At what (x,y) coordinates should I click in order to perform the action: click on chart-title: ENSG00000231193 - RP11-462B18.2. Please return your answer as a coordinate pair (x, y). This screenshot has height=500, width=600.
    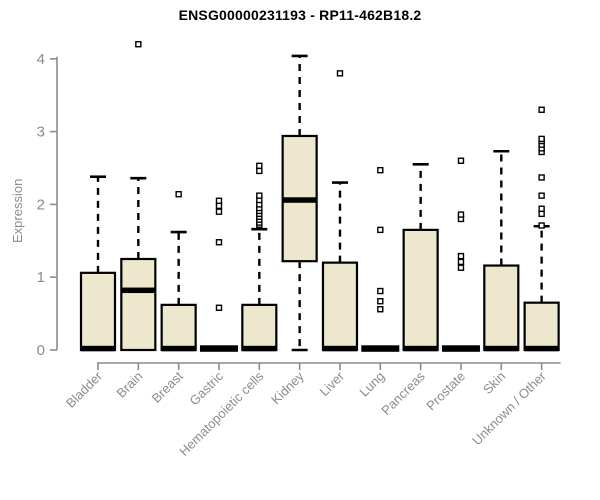
    Looking at the image, I should click on (300, 15).